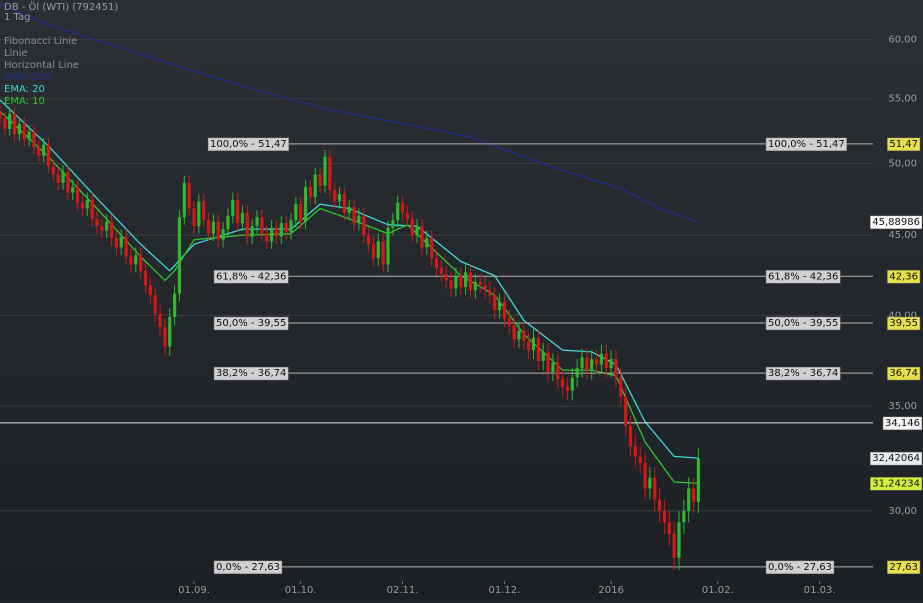 This screenshot has width=923, height=603. Describe the element at coordinates (301, 590) in the screenshot. I see `x-tick-label: 01.10.` at that location.